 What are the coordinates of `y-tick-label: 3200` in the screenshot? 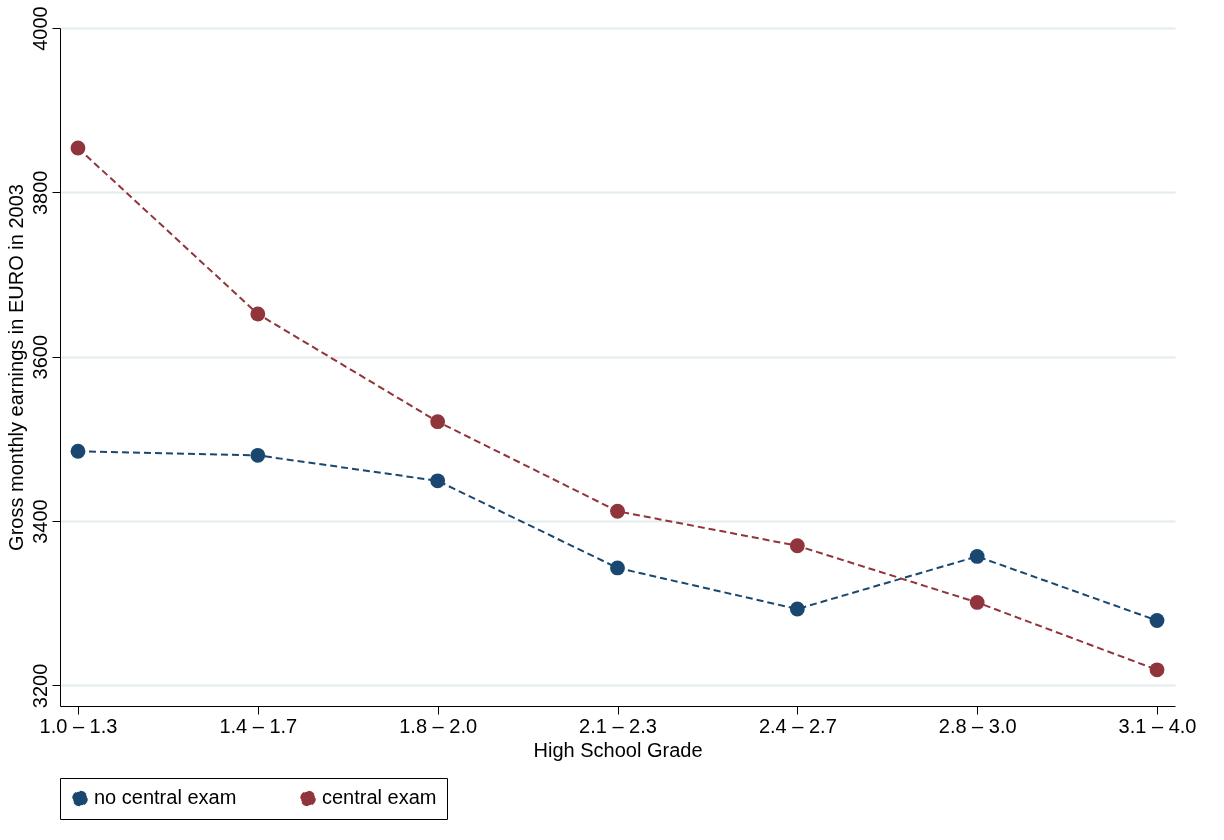 It's located at (39, 686).